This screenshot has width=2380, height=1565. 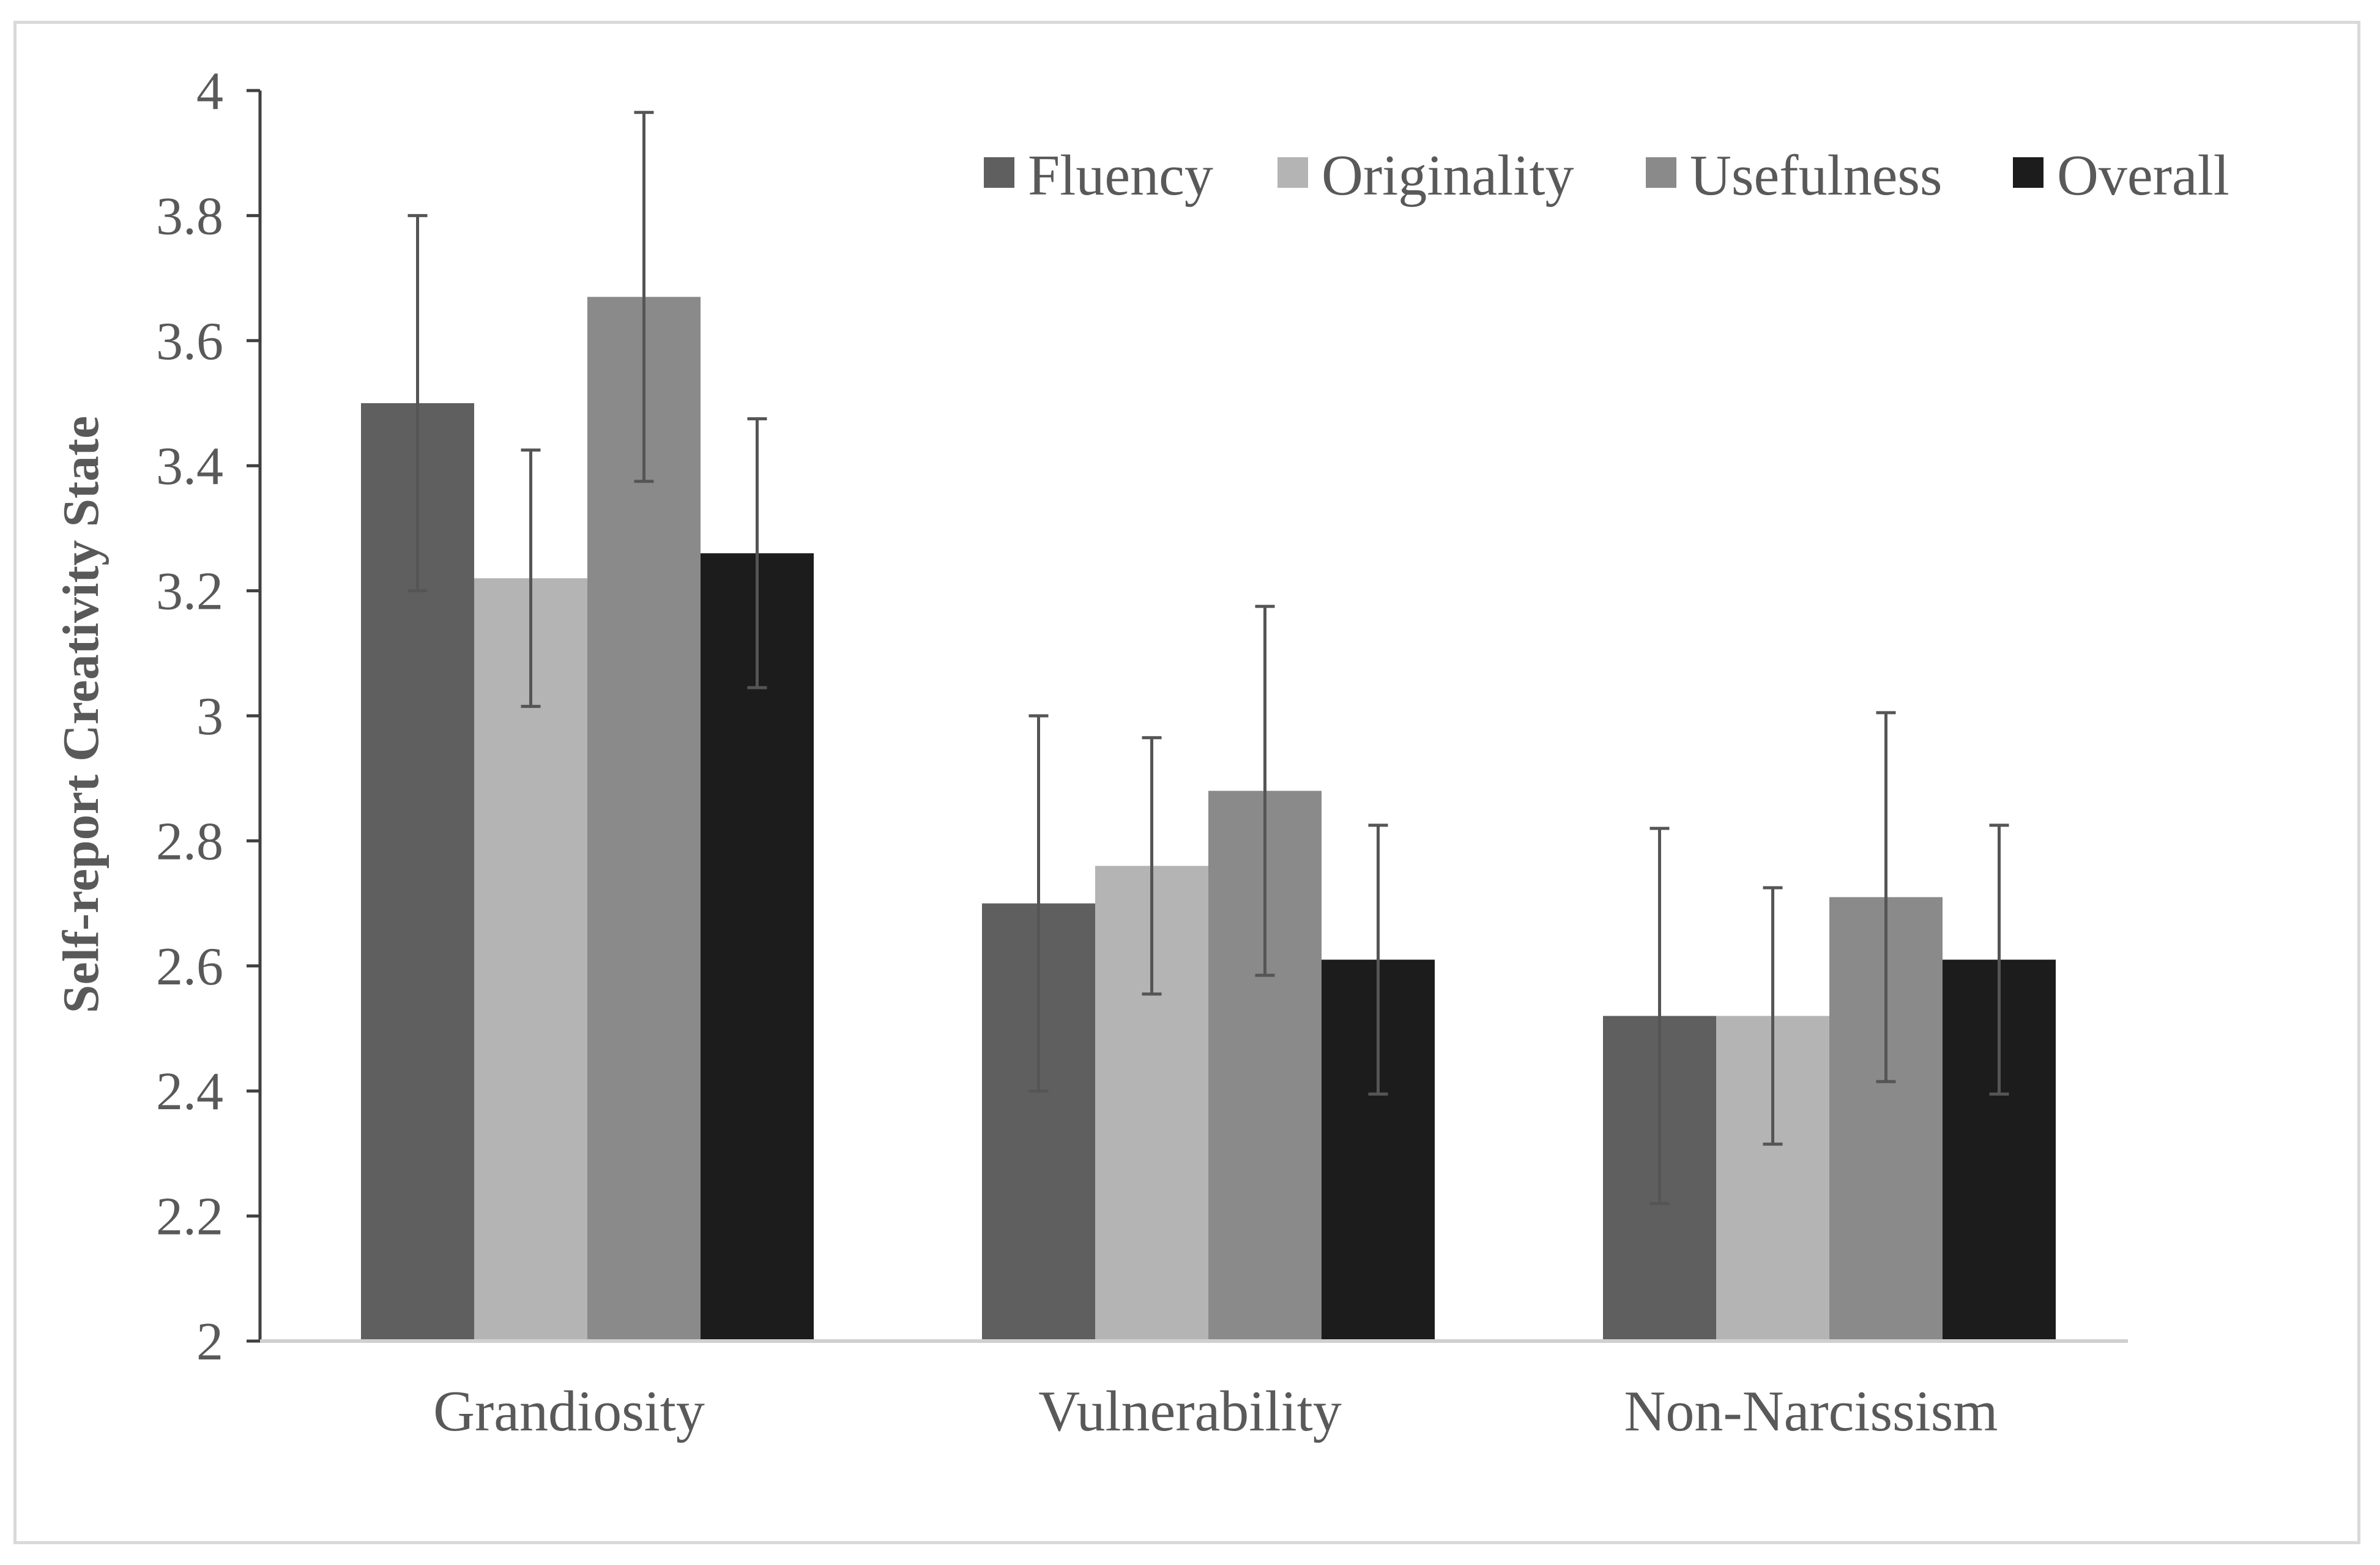 What do you see at coordinates (189, 341) in the screenshot?
I see `y-tick-label: 3.6` at bounding box center [189, 341].